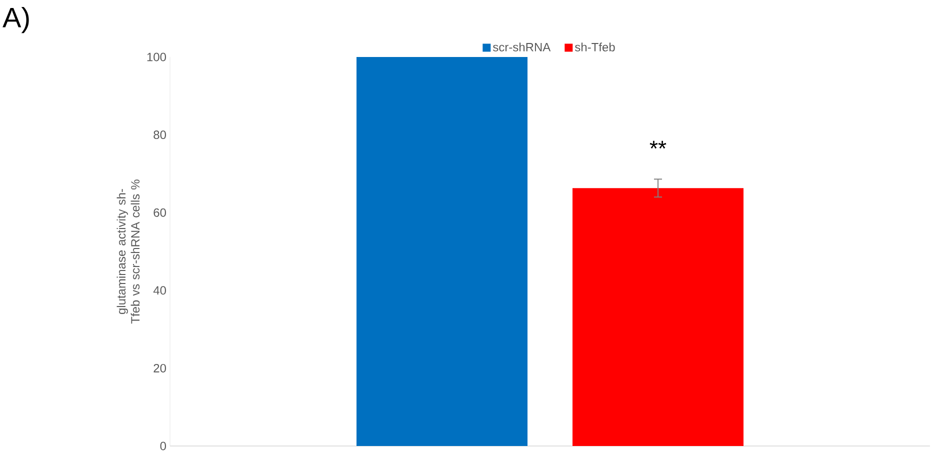 Image resolution: width=932 pixels, height=451 pixels. Describe the element at coordinates (163, 446) in the screenshot. I see `y-tick-label: 0` at that location.